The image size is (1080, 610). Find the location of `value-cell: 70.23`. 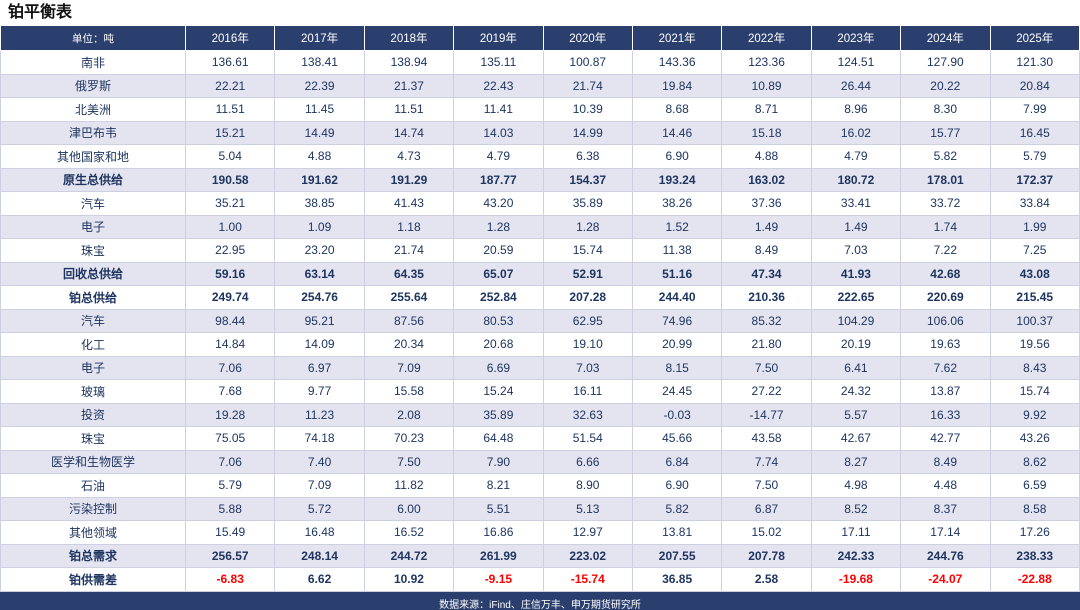

value-cell: 70.23 is located at coordinates (409, 438).